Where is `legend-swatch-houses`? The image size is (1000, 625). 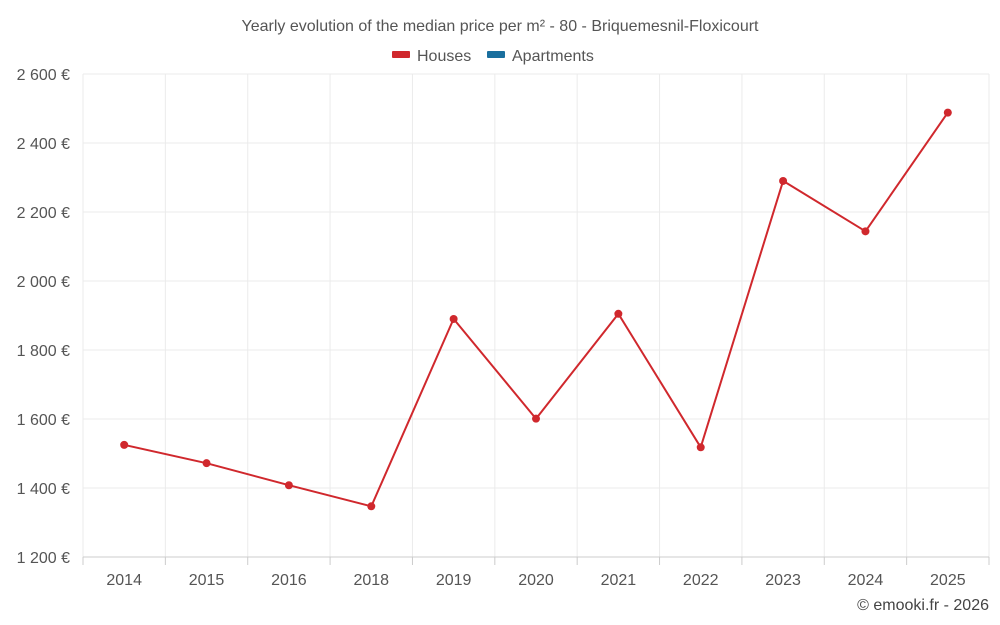
legend-swatch-houses is located at coordinates (401, 54).